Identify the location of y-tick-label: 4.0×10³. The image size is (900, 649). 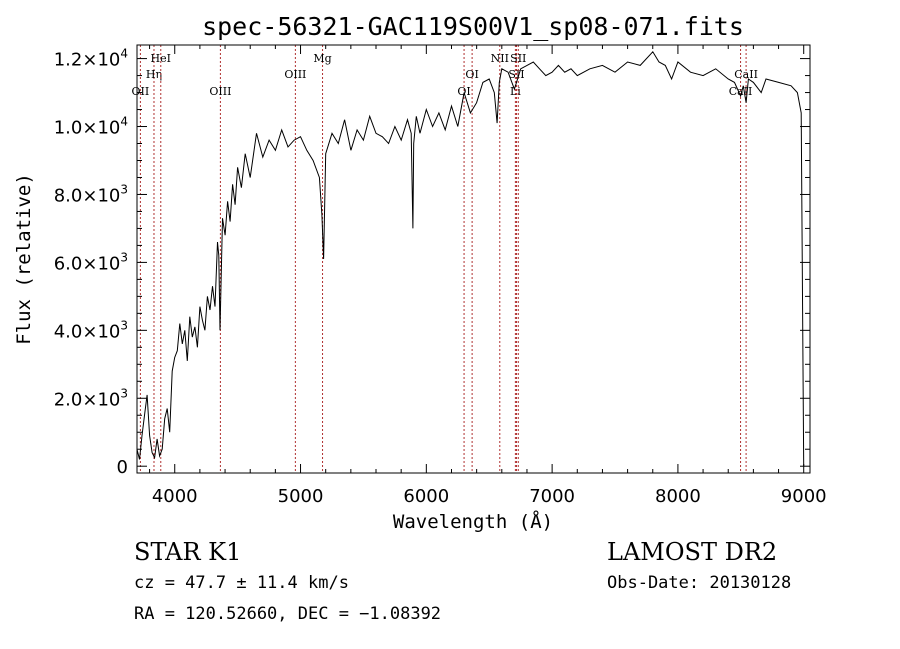
(91, 330).